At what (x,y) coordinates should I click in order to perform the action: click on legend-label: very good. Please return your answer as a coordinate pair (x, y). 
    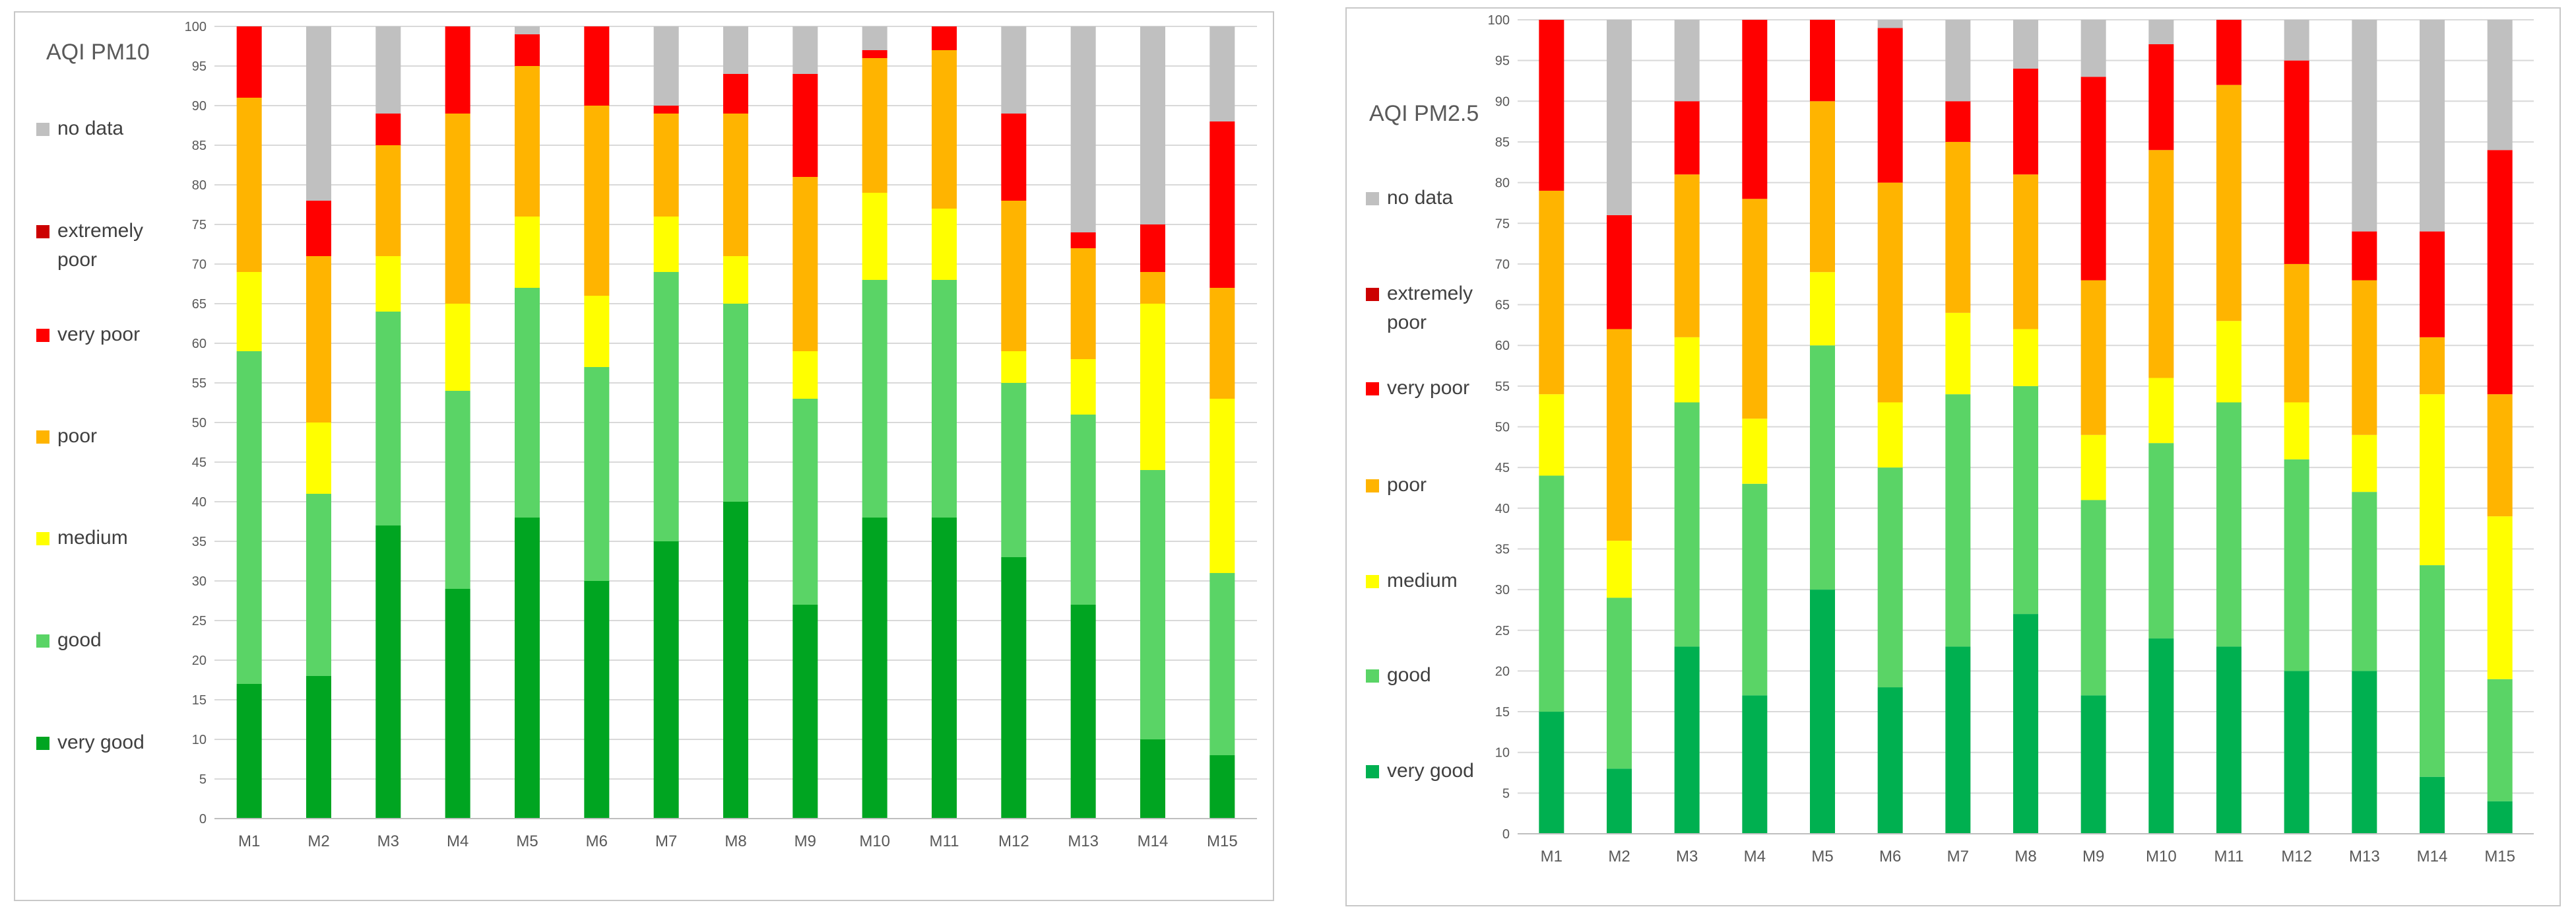
    Looking at the image, I should click on (1430, 771).